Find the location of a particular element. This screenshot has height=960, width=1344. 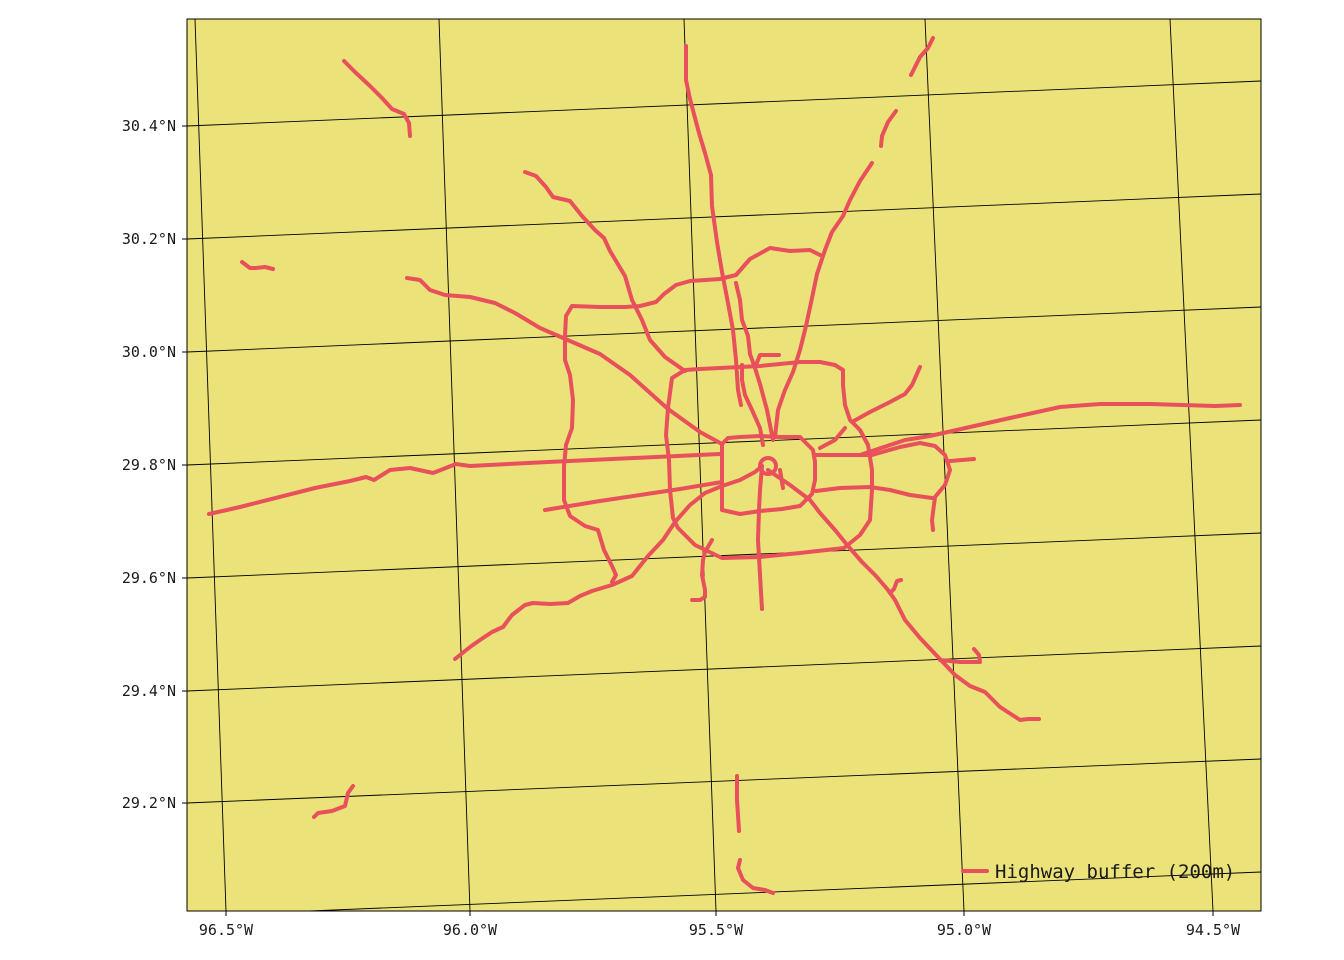

lon-tick-labels: 96.5°W 96.0°W 95.5°W 95.0°W 94.5°W is located at coordinates (720, 925).